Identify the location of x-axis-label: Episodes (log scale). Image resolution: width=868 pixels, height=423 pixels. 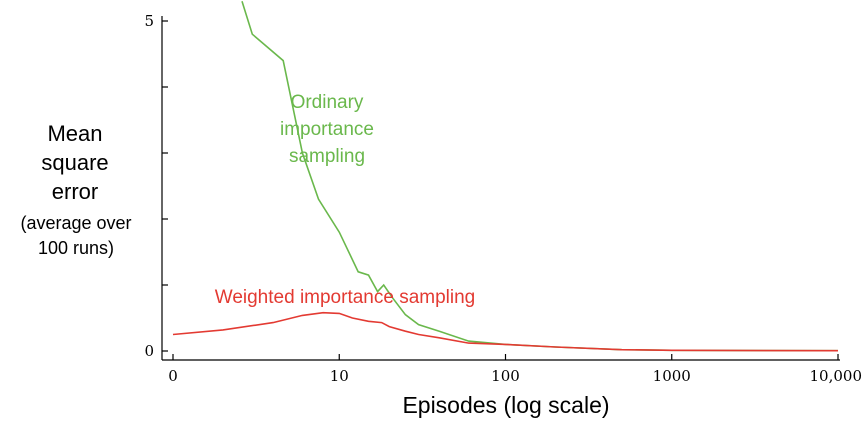
(505, 405).